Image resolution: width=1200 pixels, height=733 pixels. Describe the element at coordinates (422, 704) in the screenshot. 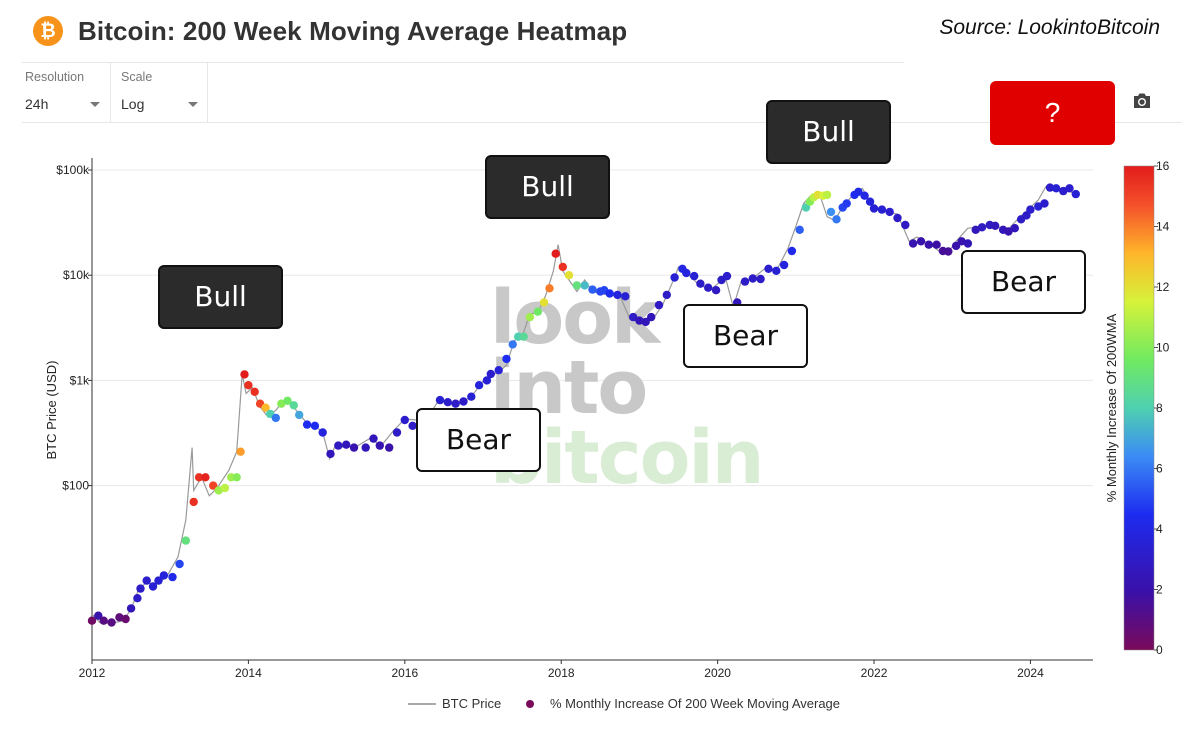

I see `legend-line-swatch` at that location.